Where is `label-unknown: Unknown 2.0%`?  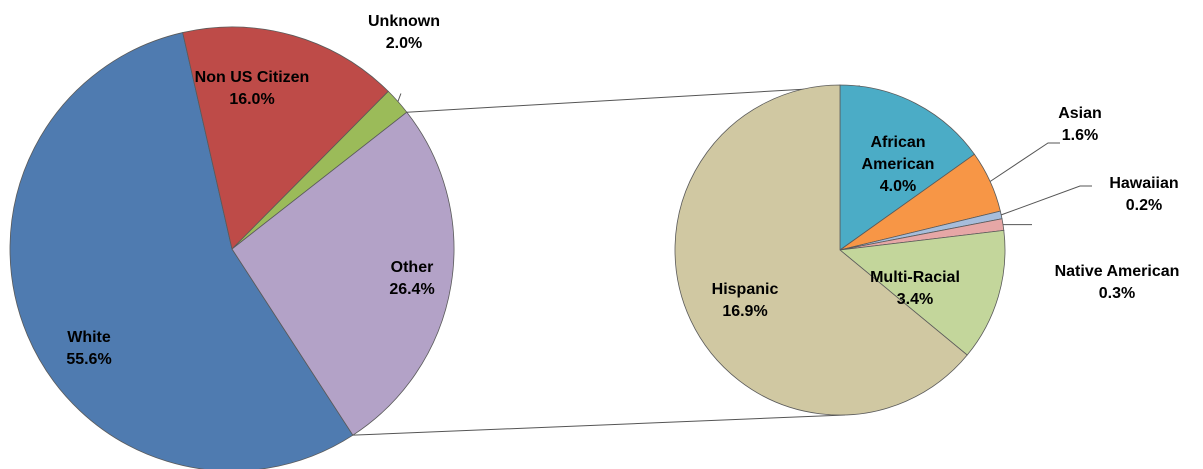 label-unknown: Unknown 2.0% is located at coordinates (404, 32).